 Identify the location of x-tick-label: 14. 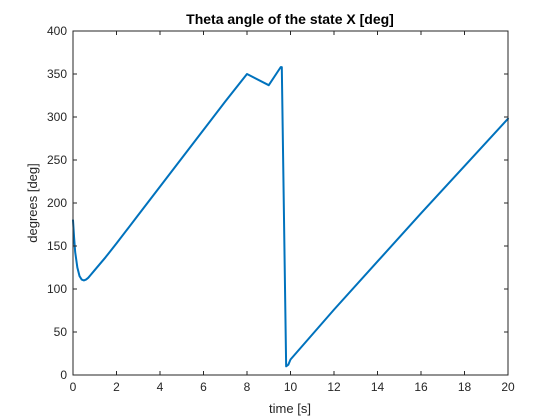
(378, 387).